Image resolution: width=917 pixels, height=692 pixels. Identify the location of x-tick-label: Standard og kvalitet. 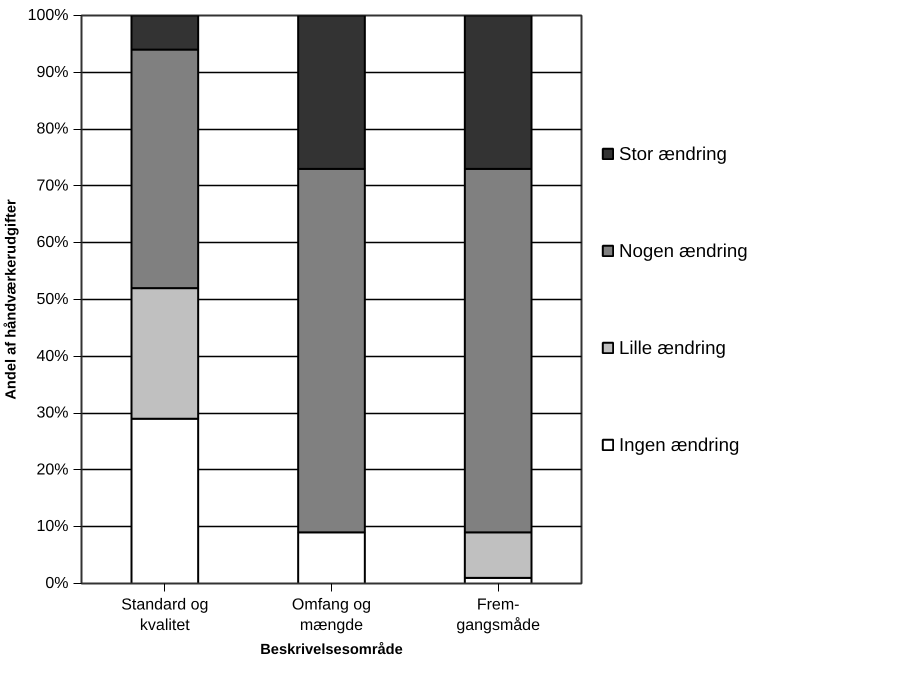
(164, 615).